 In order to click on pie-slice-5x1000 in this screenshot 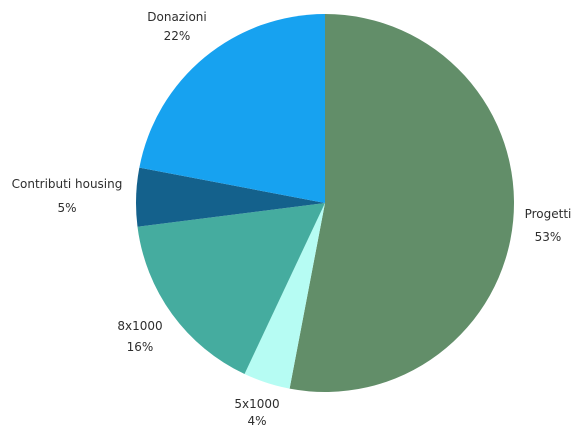, I will do `click(284, 296)`.